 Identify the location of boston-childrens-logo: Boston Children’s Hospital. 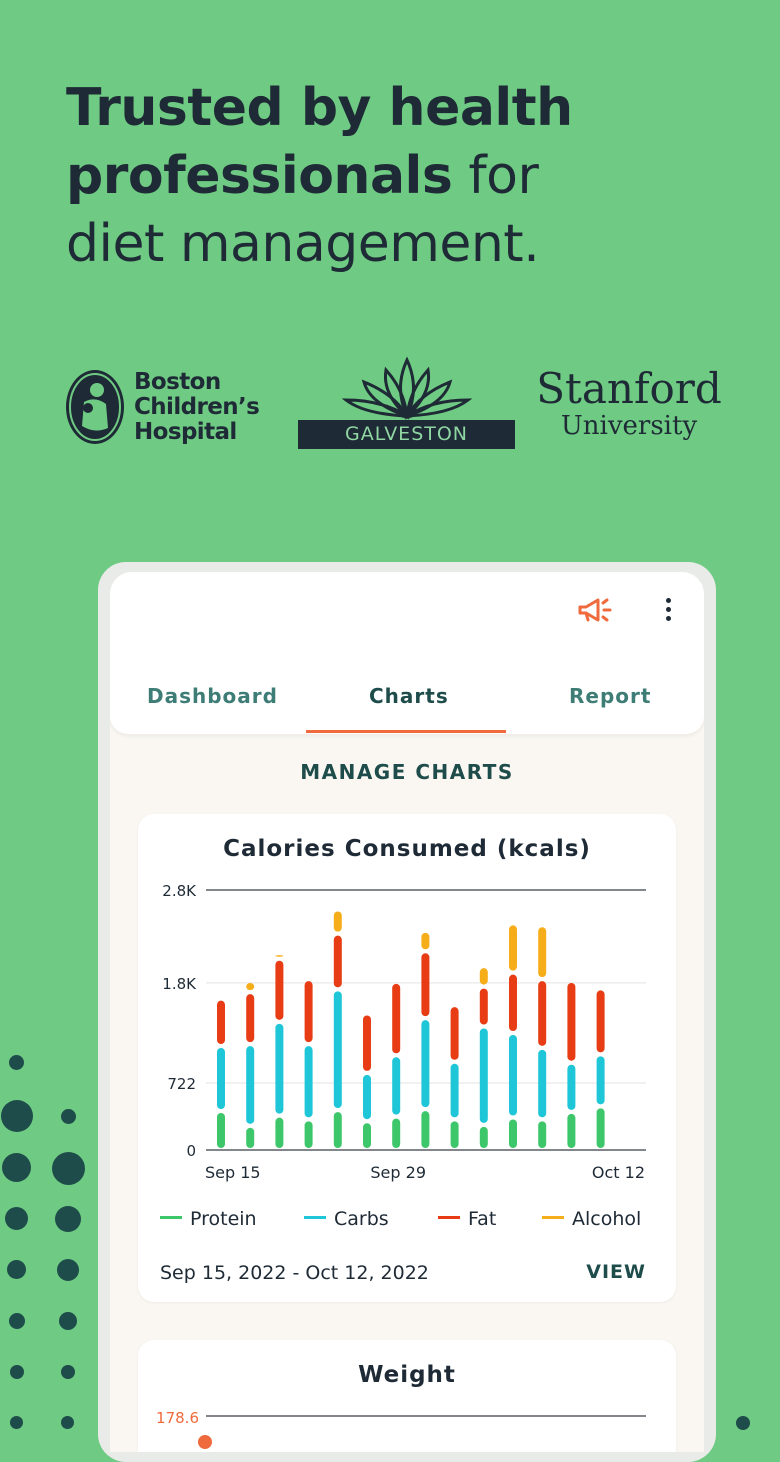
(169, 410).